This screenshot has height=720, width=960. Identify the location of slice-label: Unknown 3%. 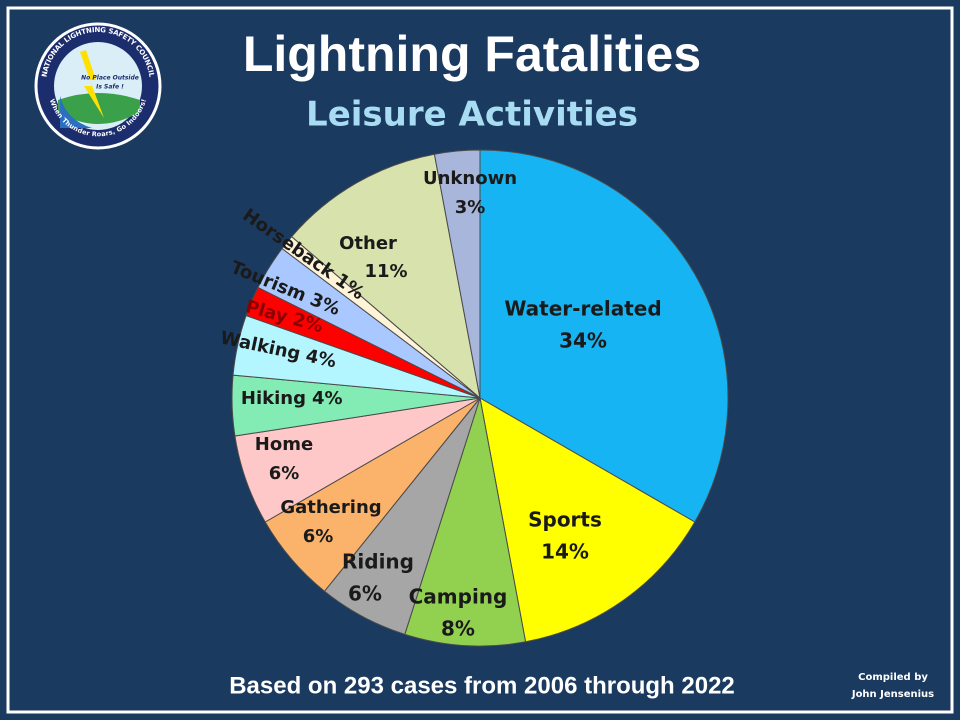
(470, 193).